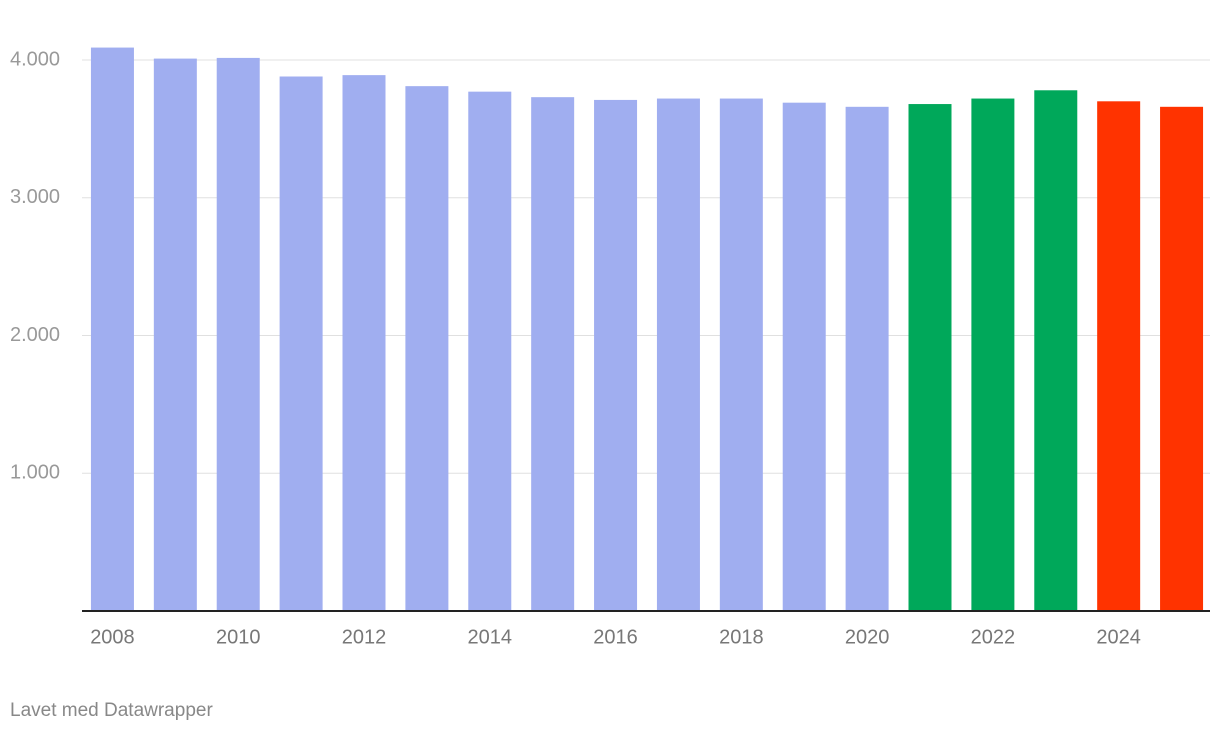 The width and height of the screenshot is (1220, 734). I want to click on x-tick-label: 2008, so click(112, 637).